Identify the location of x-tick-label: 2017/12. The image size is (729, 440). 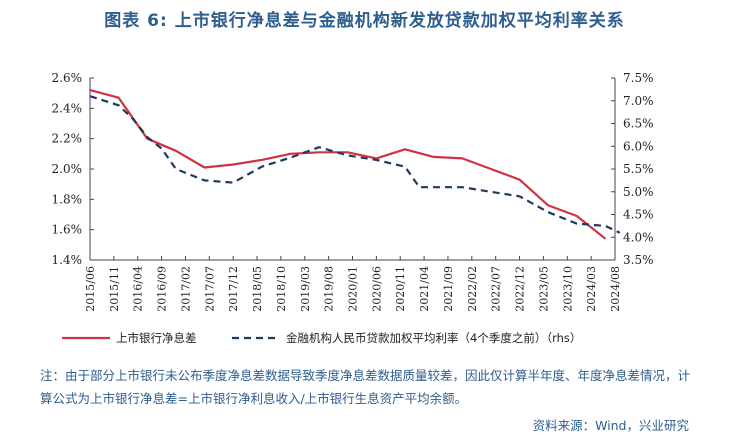
(233, 289).